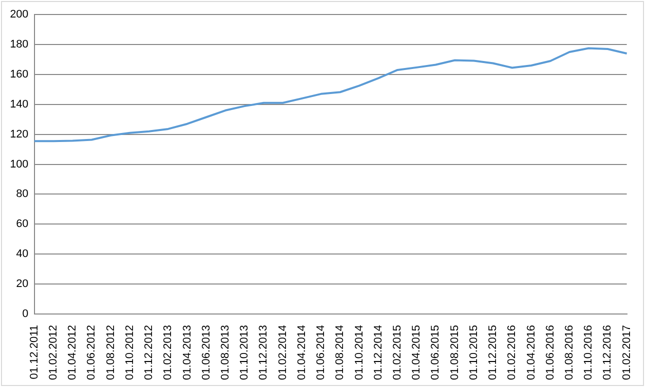 The height and width of the screenshot is (387, 645). Describe the element at coordinates (454, 352) in the screenshot. I see `x-tick-label: 01.08.2015` at that location.